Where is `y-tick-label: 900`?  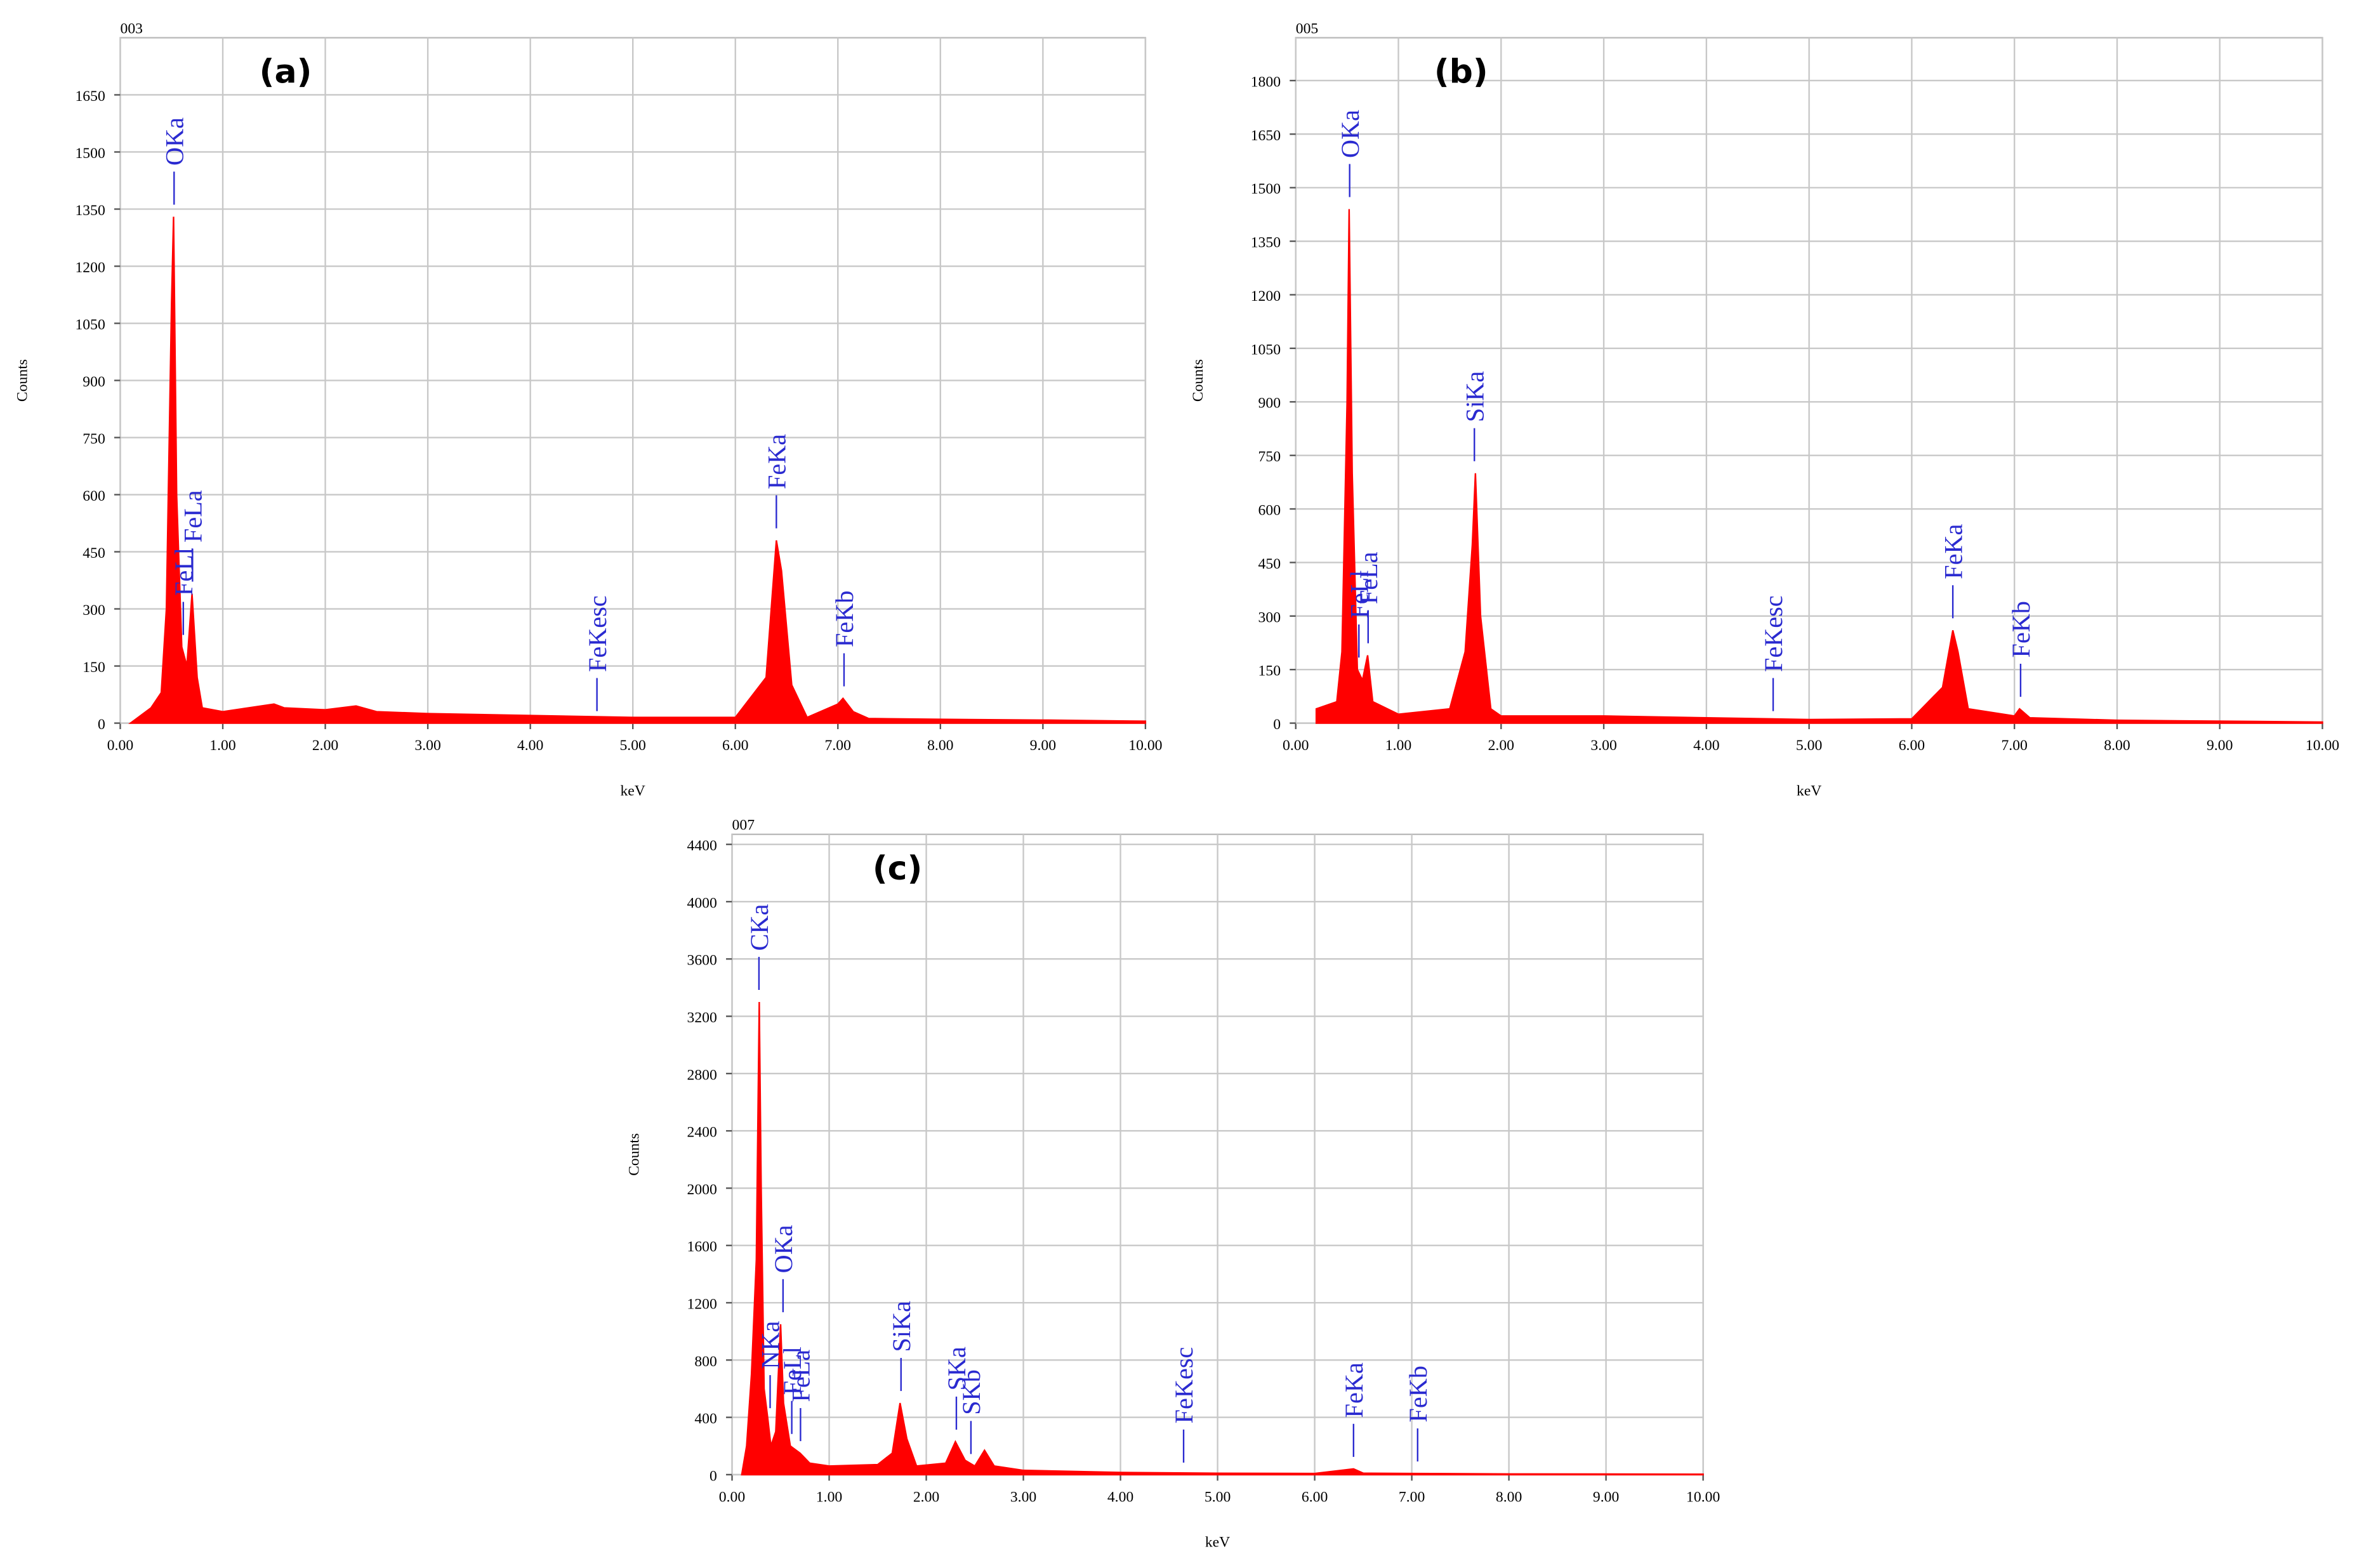 y-tick-label: 900 is located at coordinates (94, 382).